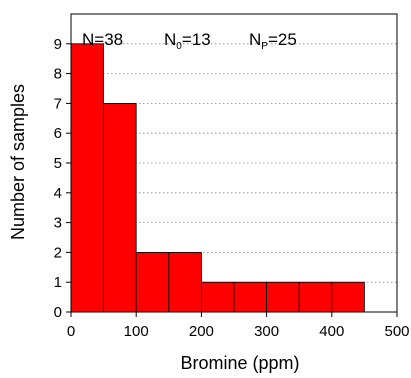 The width and height of the screenshot is (411, 378). What do you see at coordinates (58, 103) in the screenshot?
I see `y-tick-label: 7` at bounding box center [58, 103].